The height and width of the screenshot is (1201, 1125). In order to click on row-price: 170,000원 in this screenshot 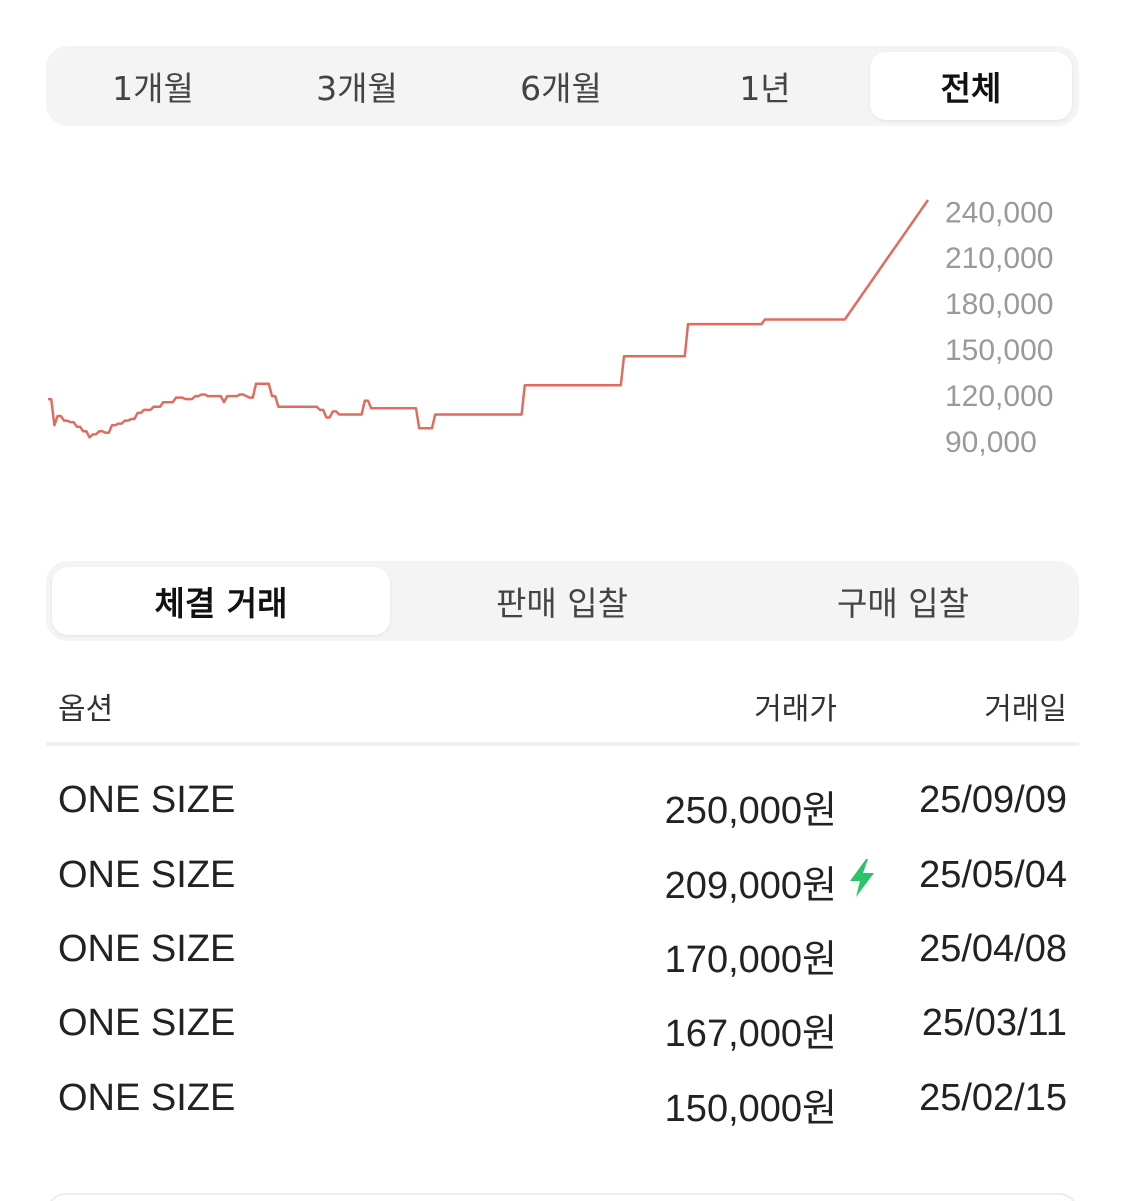, I will do `click(750, 960)`.